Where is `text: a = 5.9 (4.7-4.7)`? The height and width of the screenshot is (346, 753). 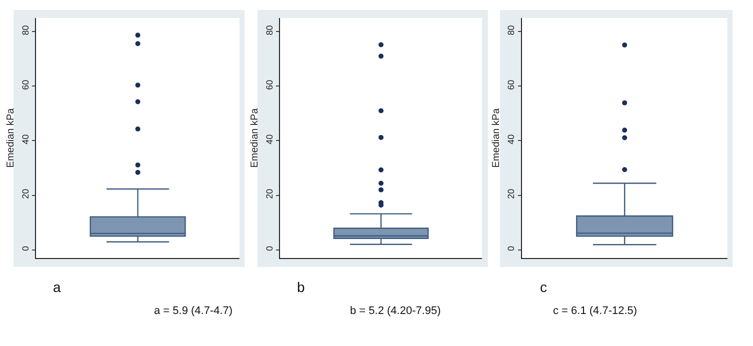
text: a = 5.9 (4.7-4.7) is located at coordinates (193, 311).